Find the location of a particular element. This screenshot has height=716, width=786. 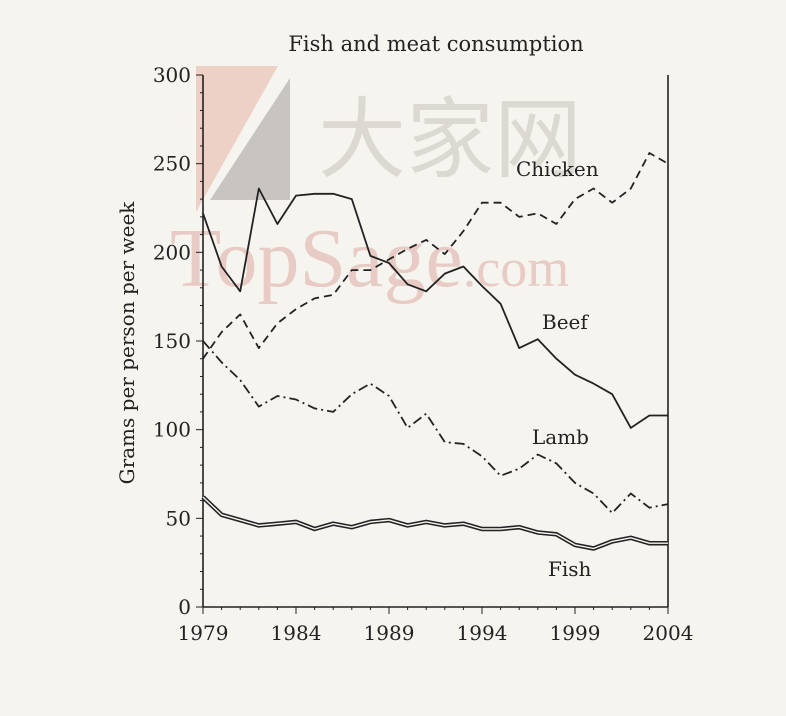

series-label-chicken: Chicken is located at coordinates (557, 169).